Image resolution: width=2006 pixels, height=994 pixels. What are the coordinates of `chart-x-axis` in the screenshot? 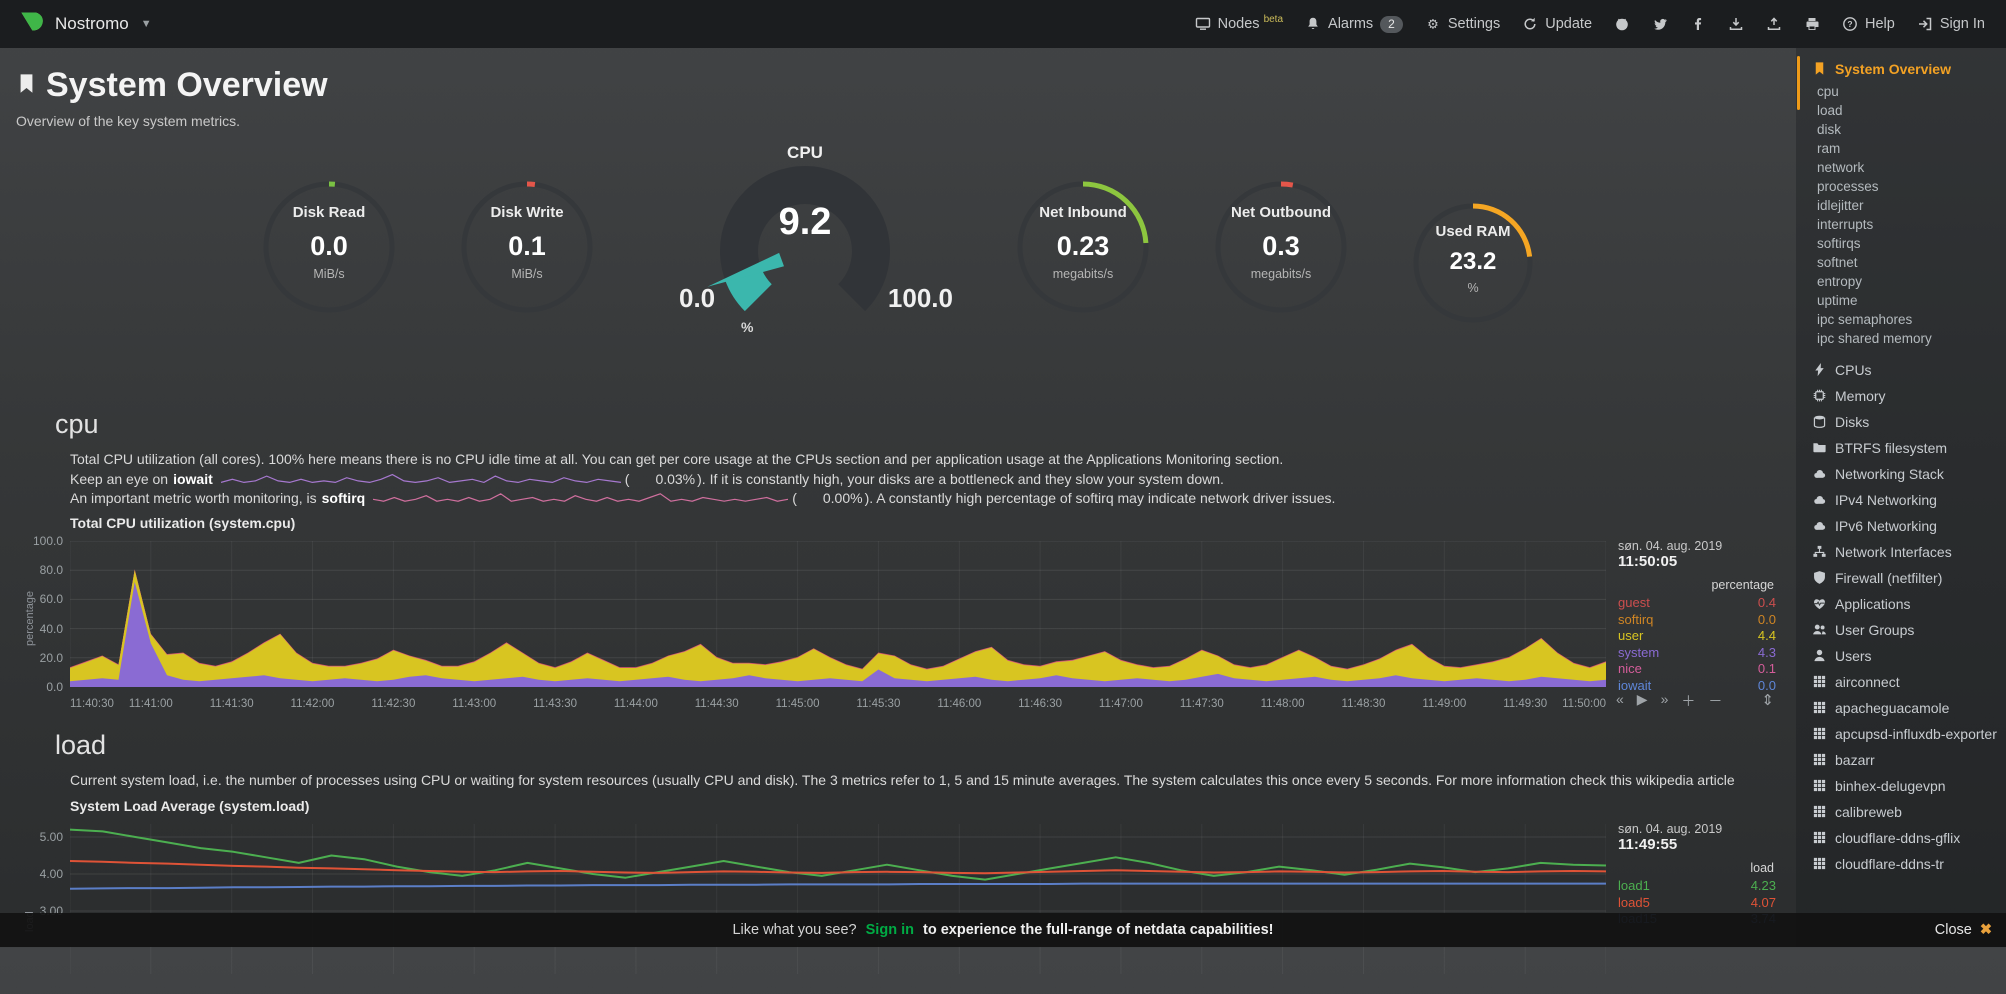 It's located at (923, 985).